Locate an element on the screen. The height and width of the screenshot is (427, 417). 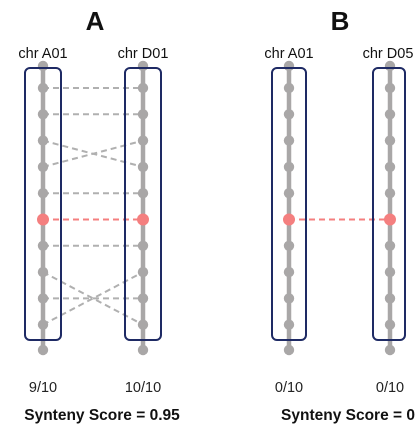
panel-a-right-chr-label: chr D01 is located at coordinates (143, 54).